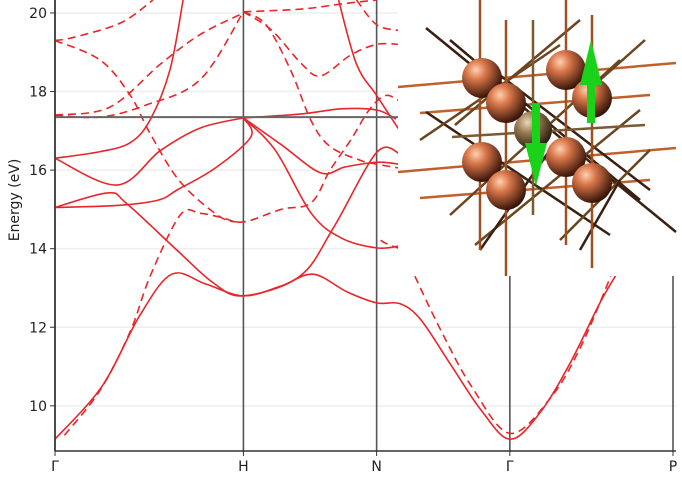 Image resolution: width=682 pixels, height=480 pixels. I want to click on y-tick-label: 12, so click(38, 328).